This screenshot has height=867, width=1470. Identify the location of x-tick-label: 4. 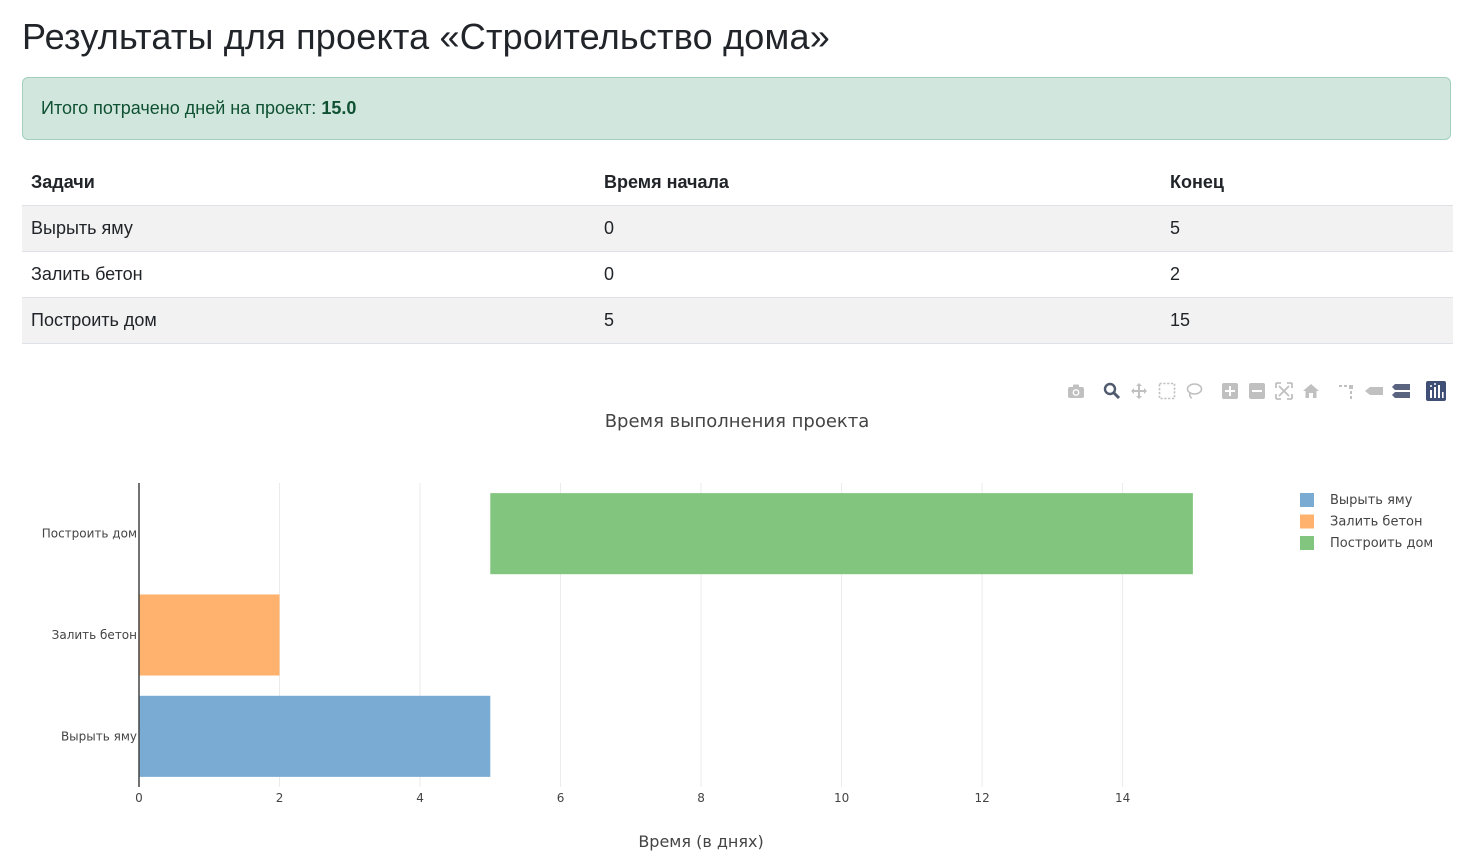
(420, 798).